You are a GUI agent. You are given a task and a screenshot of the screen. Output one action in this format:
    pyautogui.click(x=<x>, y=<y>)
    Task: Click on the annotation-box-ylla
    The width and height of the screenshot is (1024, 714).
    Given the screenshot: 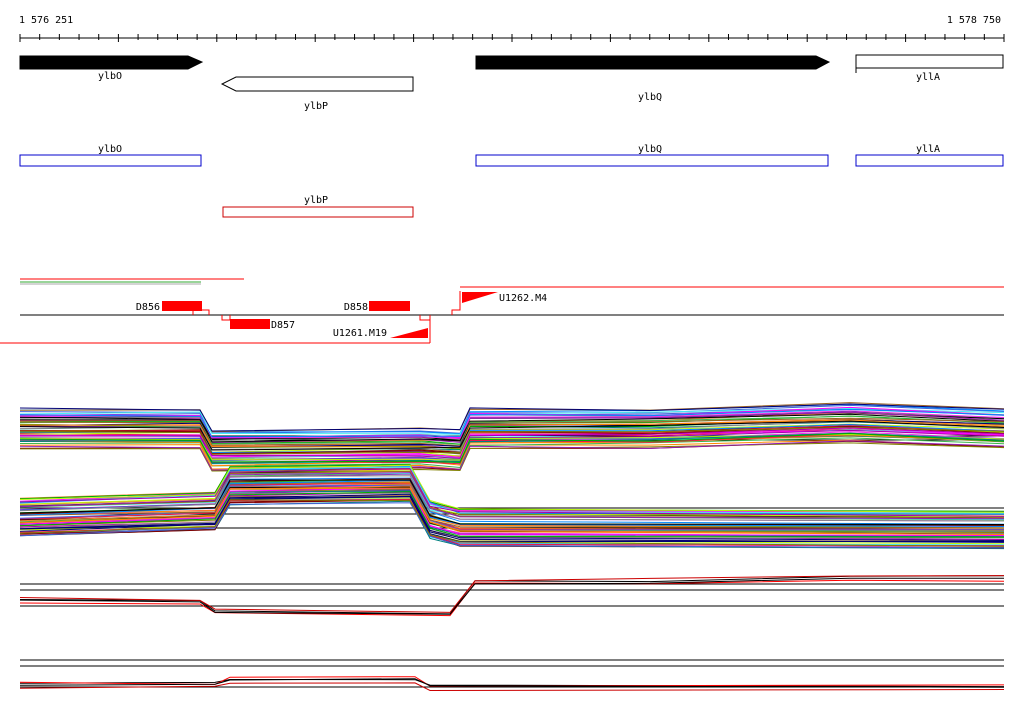 What is the action you would take?
    pyautogui.click(x=929, y=160)
    